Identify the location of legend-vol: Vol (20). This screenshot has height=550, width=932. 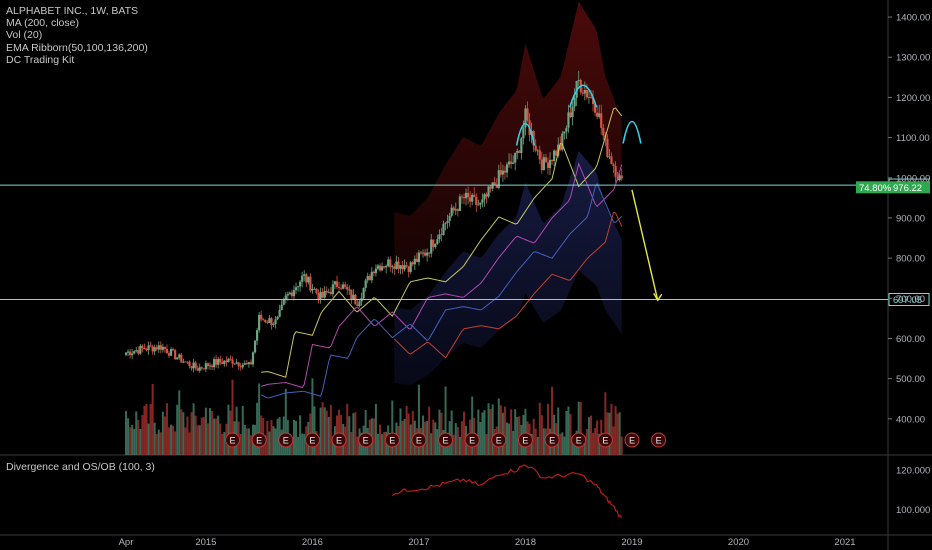
(24, 35).